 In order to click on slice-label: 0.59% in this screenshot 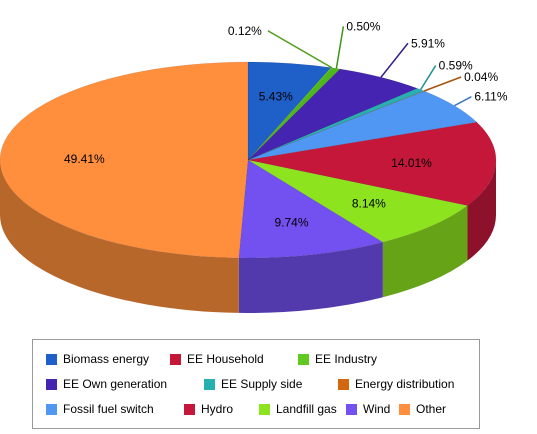, I will do `click(456, 66)`.